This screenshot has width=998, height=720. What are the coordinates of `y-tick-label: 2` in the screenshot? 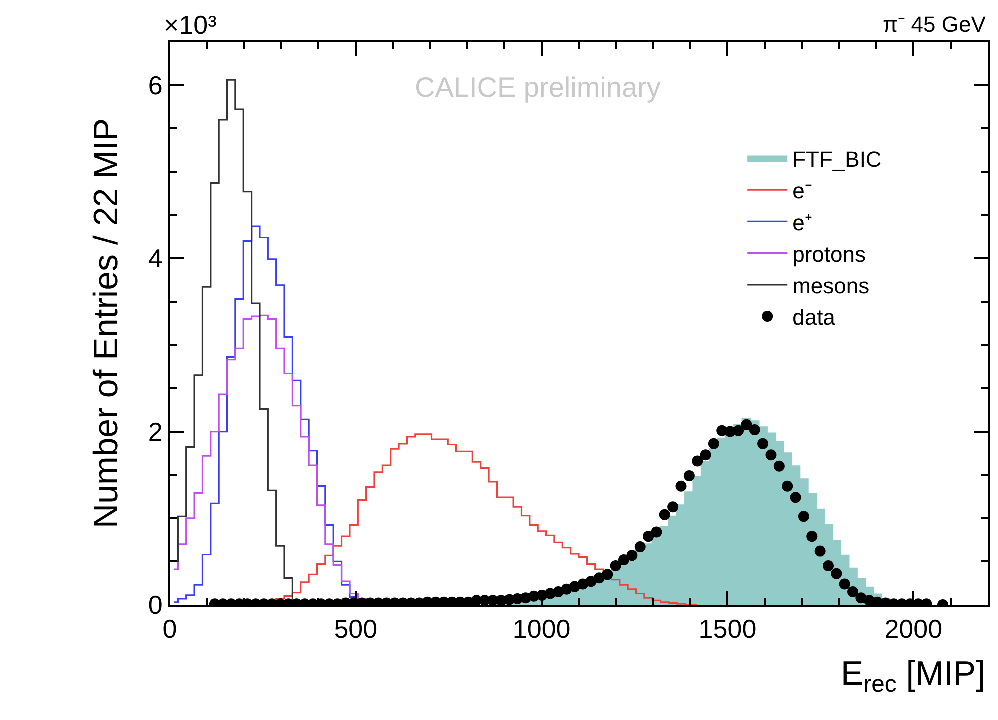 It's located at (155, 431).